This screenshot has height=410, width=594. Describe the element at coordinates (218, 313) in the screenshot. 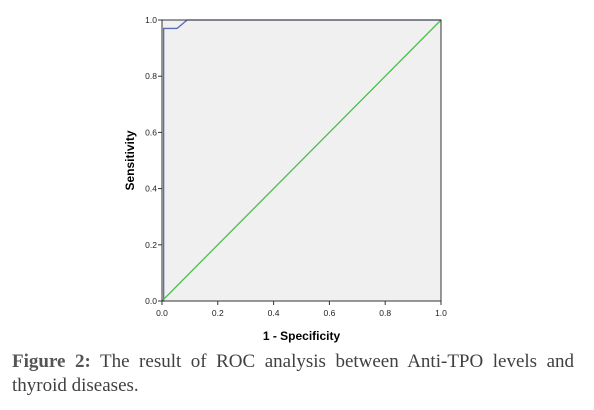

I see `x-tick-label: 0.2` at that location.